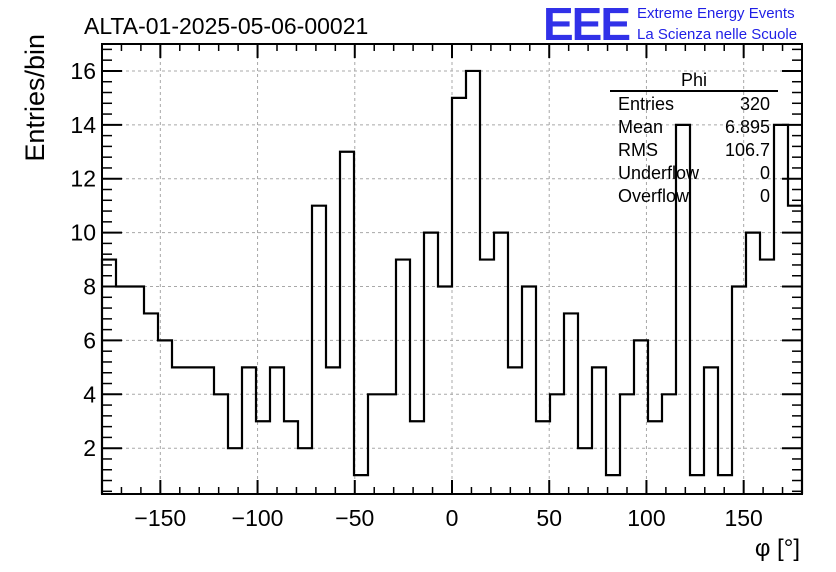 This screenshot has width=836, height=572. I want to click on y-tick-label: 14, so click(83, 125).